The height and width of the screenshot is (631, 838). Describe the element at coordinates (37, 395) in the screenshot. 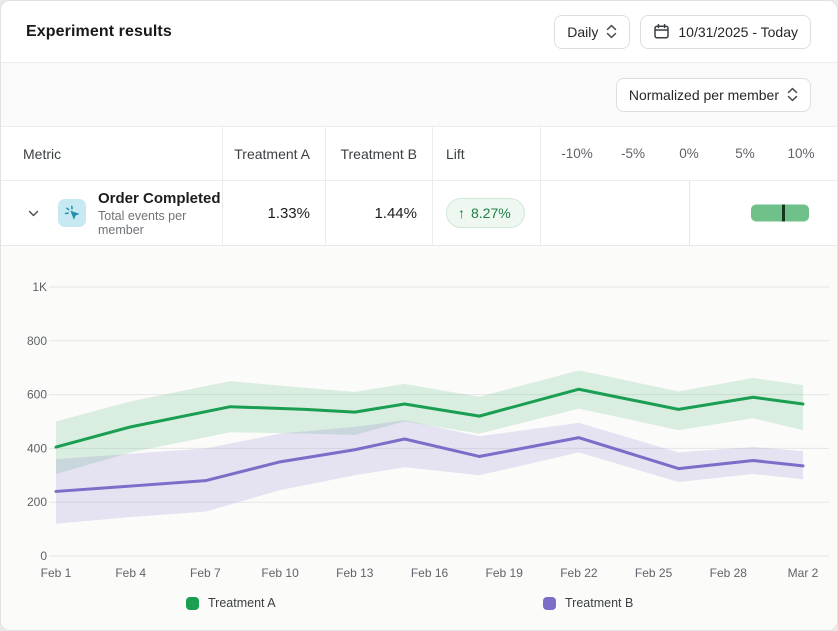

I see `svg-text: 600` at that location.